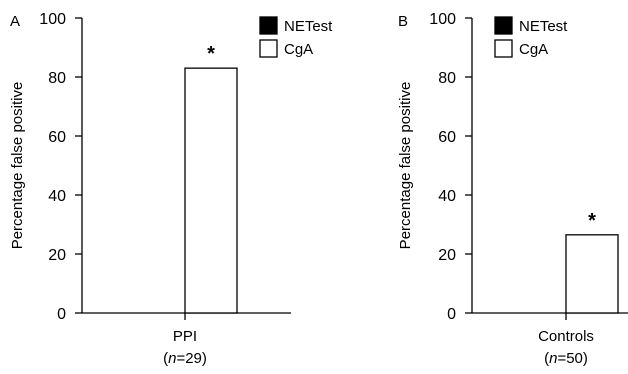  I want to click on category-sublabel: (n=29), so click(185, 358).